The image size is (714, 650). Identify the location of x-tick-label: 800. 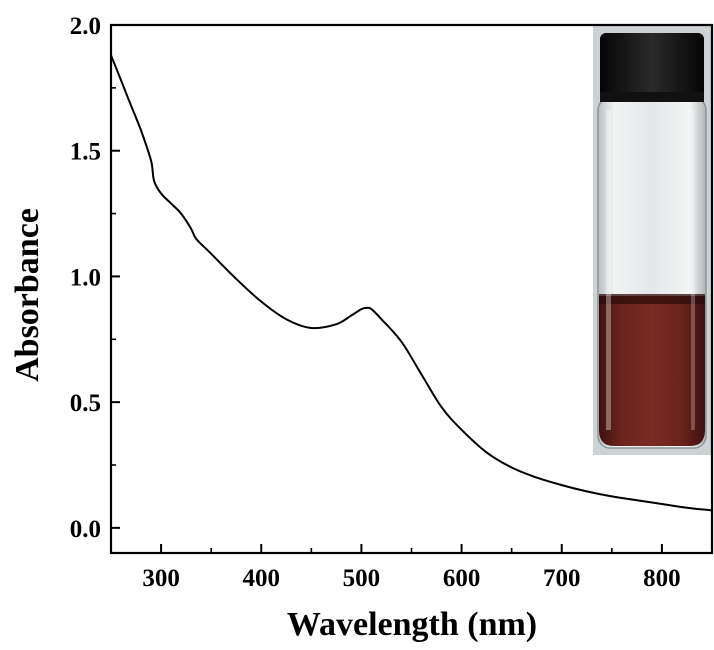
(662, 578).